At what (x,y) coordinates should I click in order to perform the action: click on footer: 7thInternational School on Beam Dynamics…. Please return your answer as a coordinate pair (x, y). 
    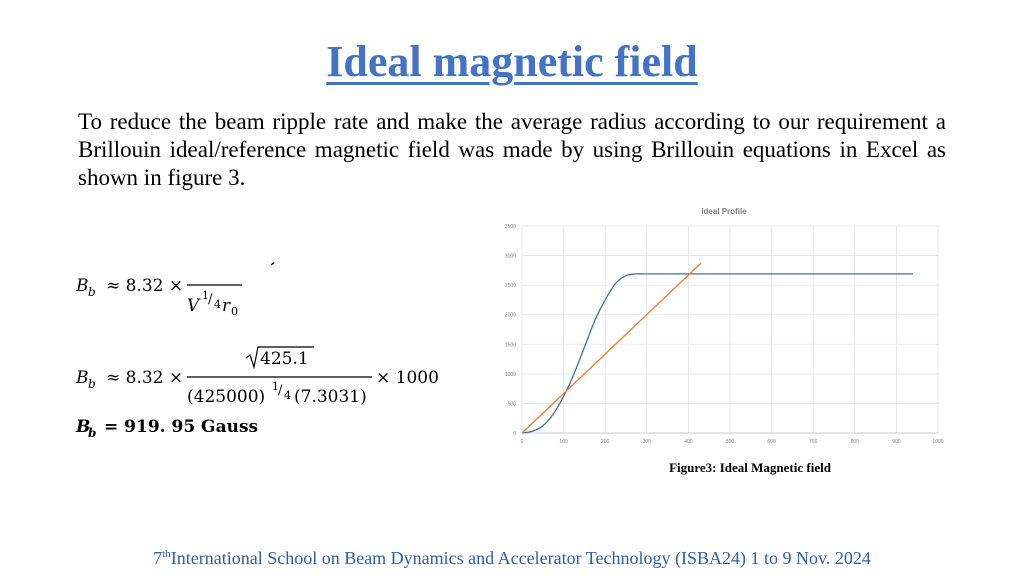
    Looking at the image, I should click on (512, 558).